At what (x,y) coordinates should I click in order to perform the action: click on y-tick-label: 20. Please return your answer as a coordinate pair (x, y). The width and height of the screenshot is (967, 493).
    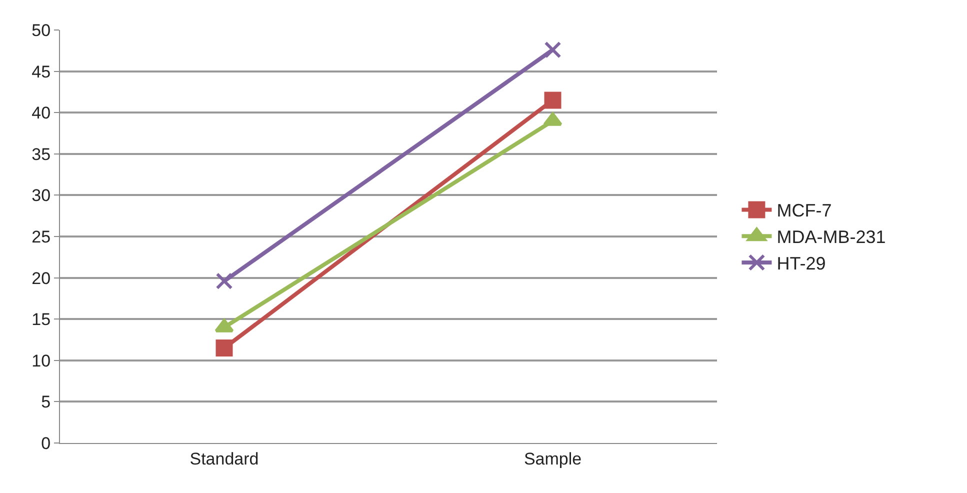
    Looking at the image, I should click on (41, 278).